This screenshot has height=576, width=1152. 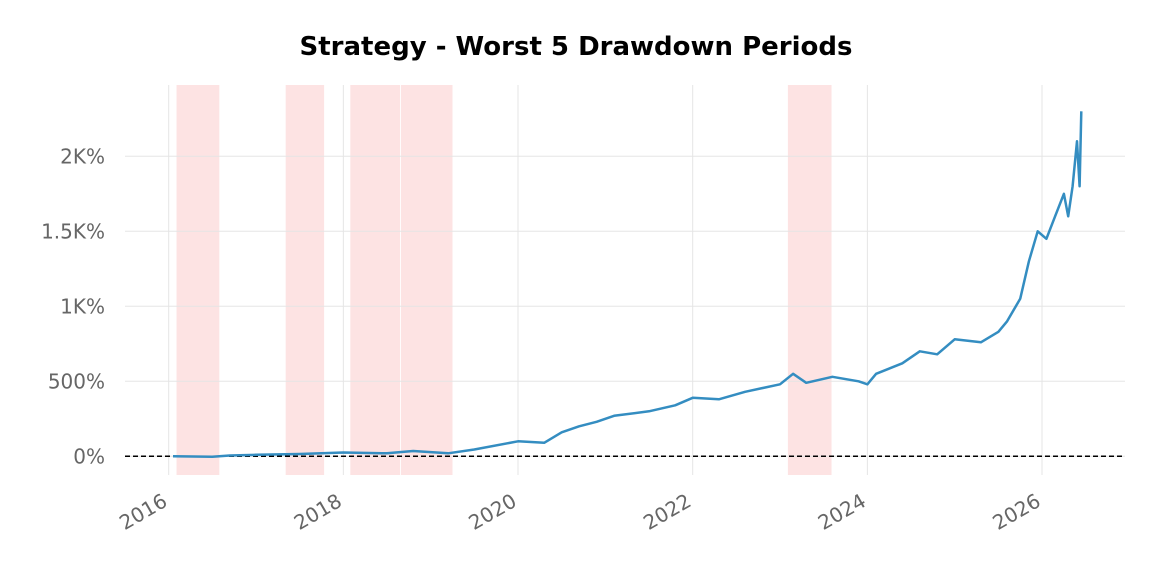 What do you see at coordinates (492, 512) in the screenshot?
I see `x-tick-label: 2020` at bounding box center [492, 512].